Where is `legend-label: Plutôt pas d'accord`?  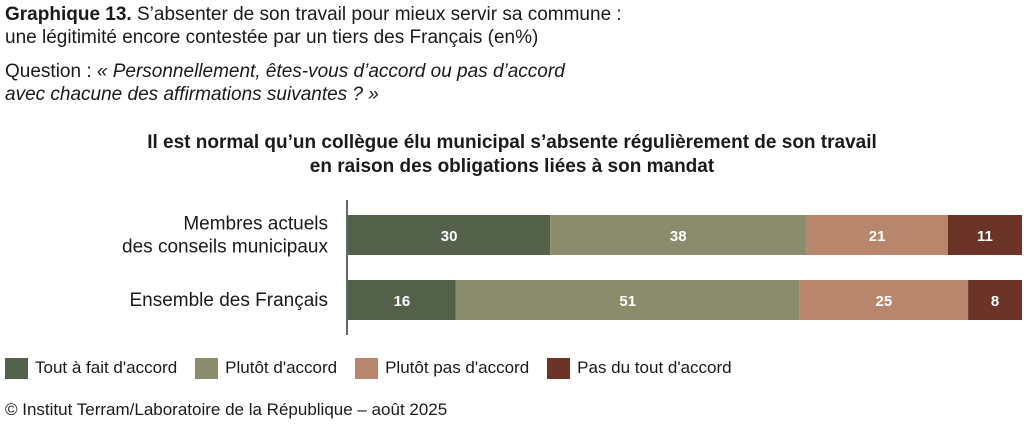 legend-label: Plutôt pas d'accord is located at coordinates (457, 367).